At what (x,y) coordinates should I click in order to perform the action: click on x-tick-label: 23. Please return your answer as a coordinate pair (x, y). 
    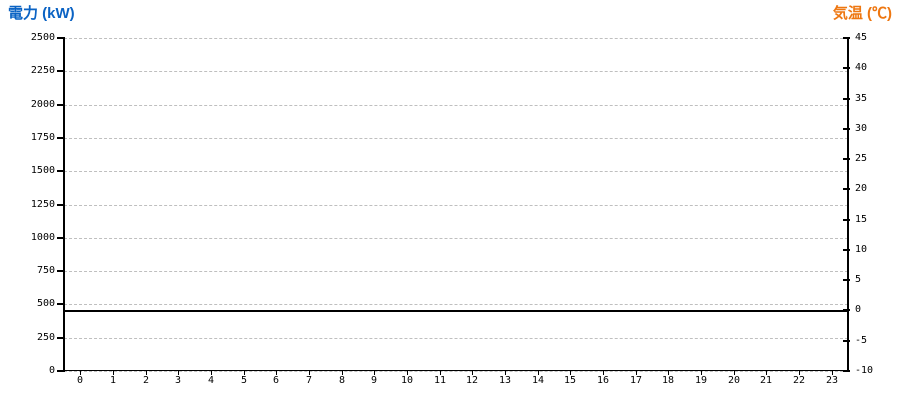
    Looking at the image, I should click on (832, 380).